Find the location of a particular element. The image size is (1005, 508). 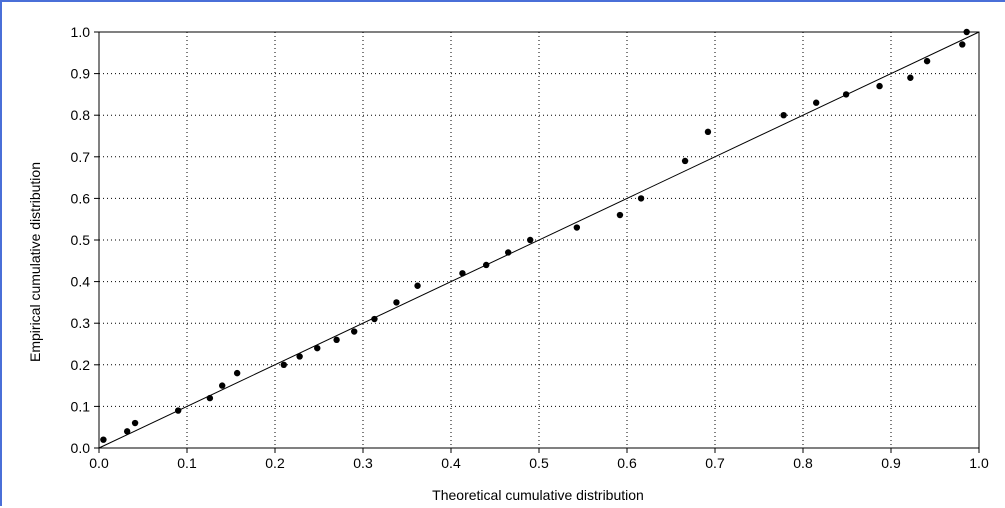

x-tick-label: 0.0 is located at coordinates (99, 463).